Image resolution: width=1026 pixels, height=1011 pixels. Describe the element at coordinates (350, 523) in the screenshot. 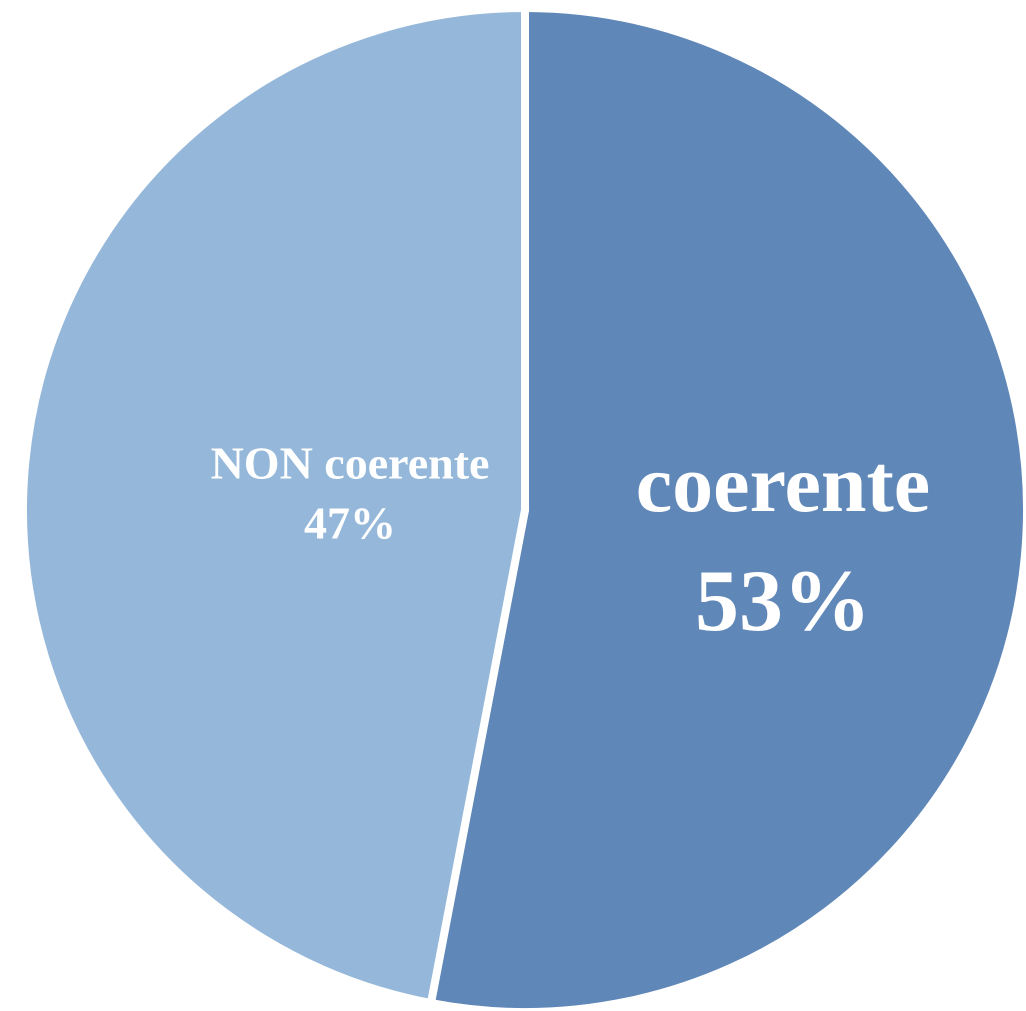

I see `slice-value-label: 47%` at that location.